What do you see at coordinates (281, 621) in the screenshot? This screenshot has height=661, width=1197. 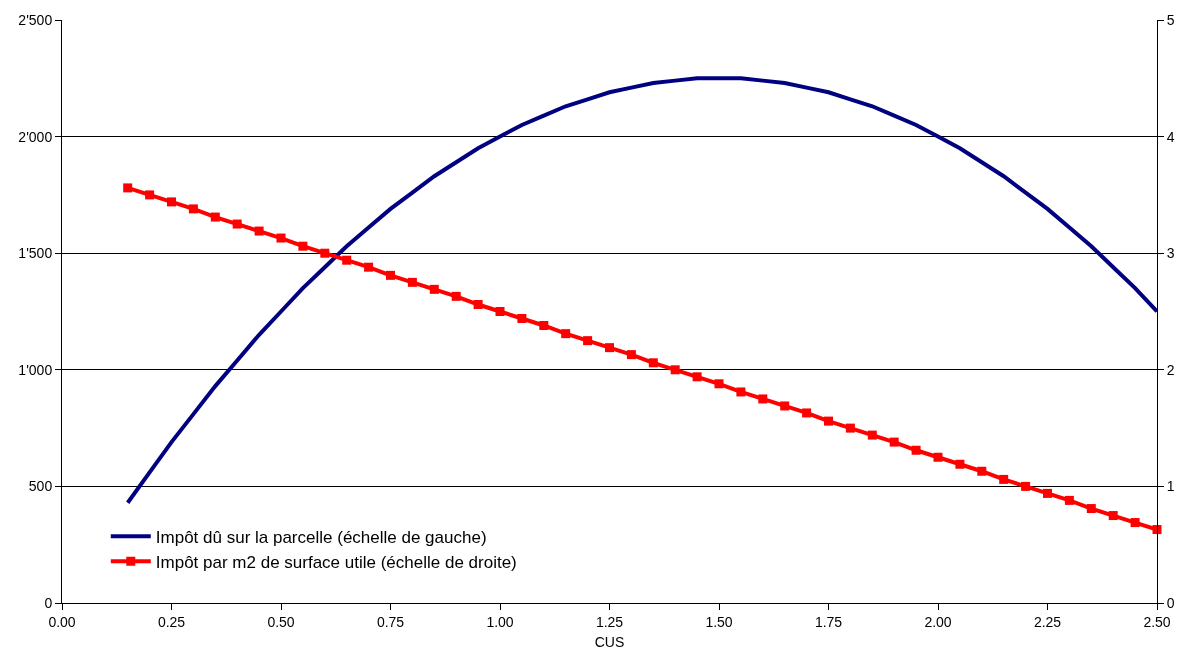 I see `x-tick-label: 0.50` at bounding box center [281, 621].